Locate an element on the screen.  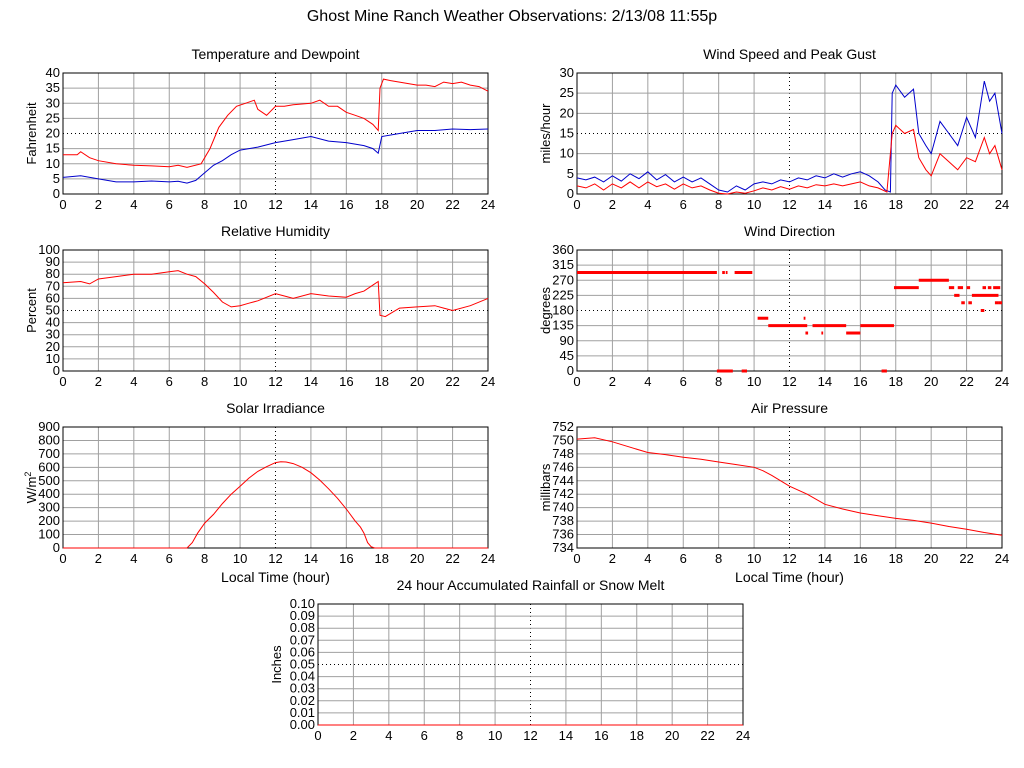
humidity-xtick-label: 6 is located at coordinates (169, 381).